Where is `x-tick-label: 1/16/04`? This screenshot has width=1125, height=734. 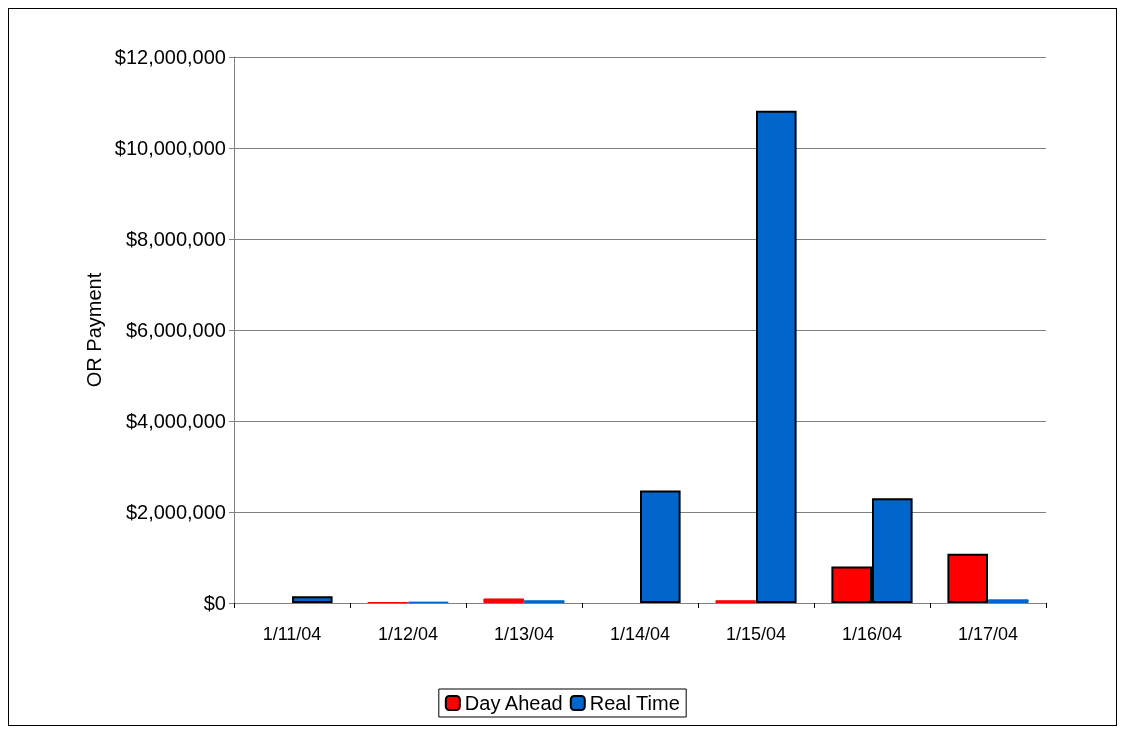
x-tick-label: 1/16/04 is located at coordinates (872, 634).